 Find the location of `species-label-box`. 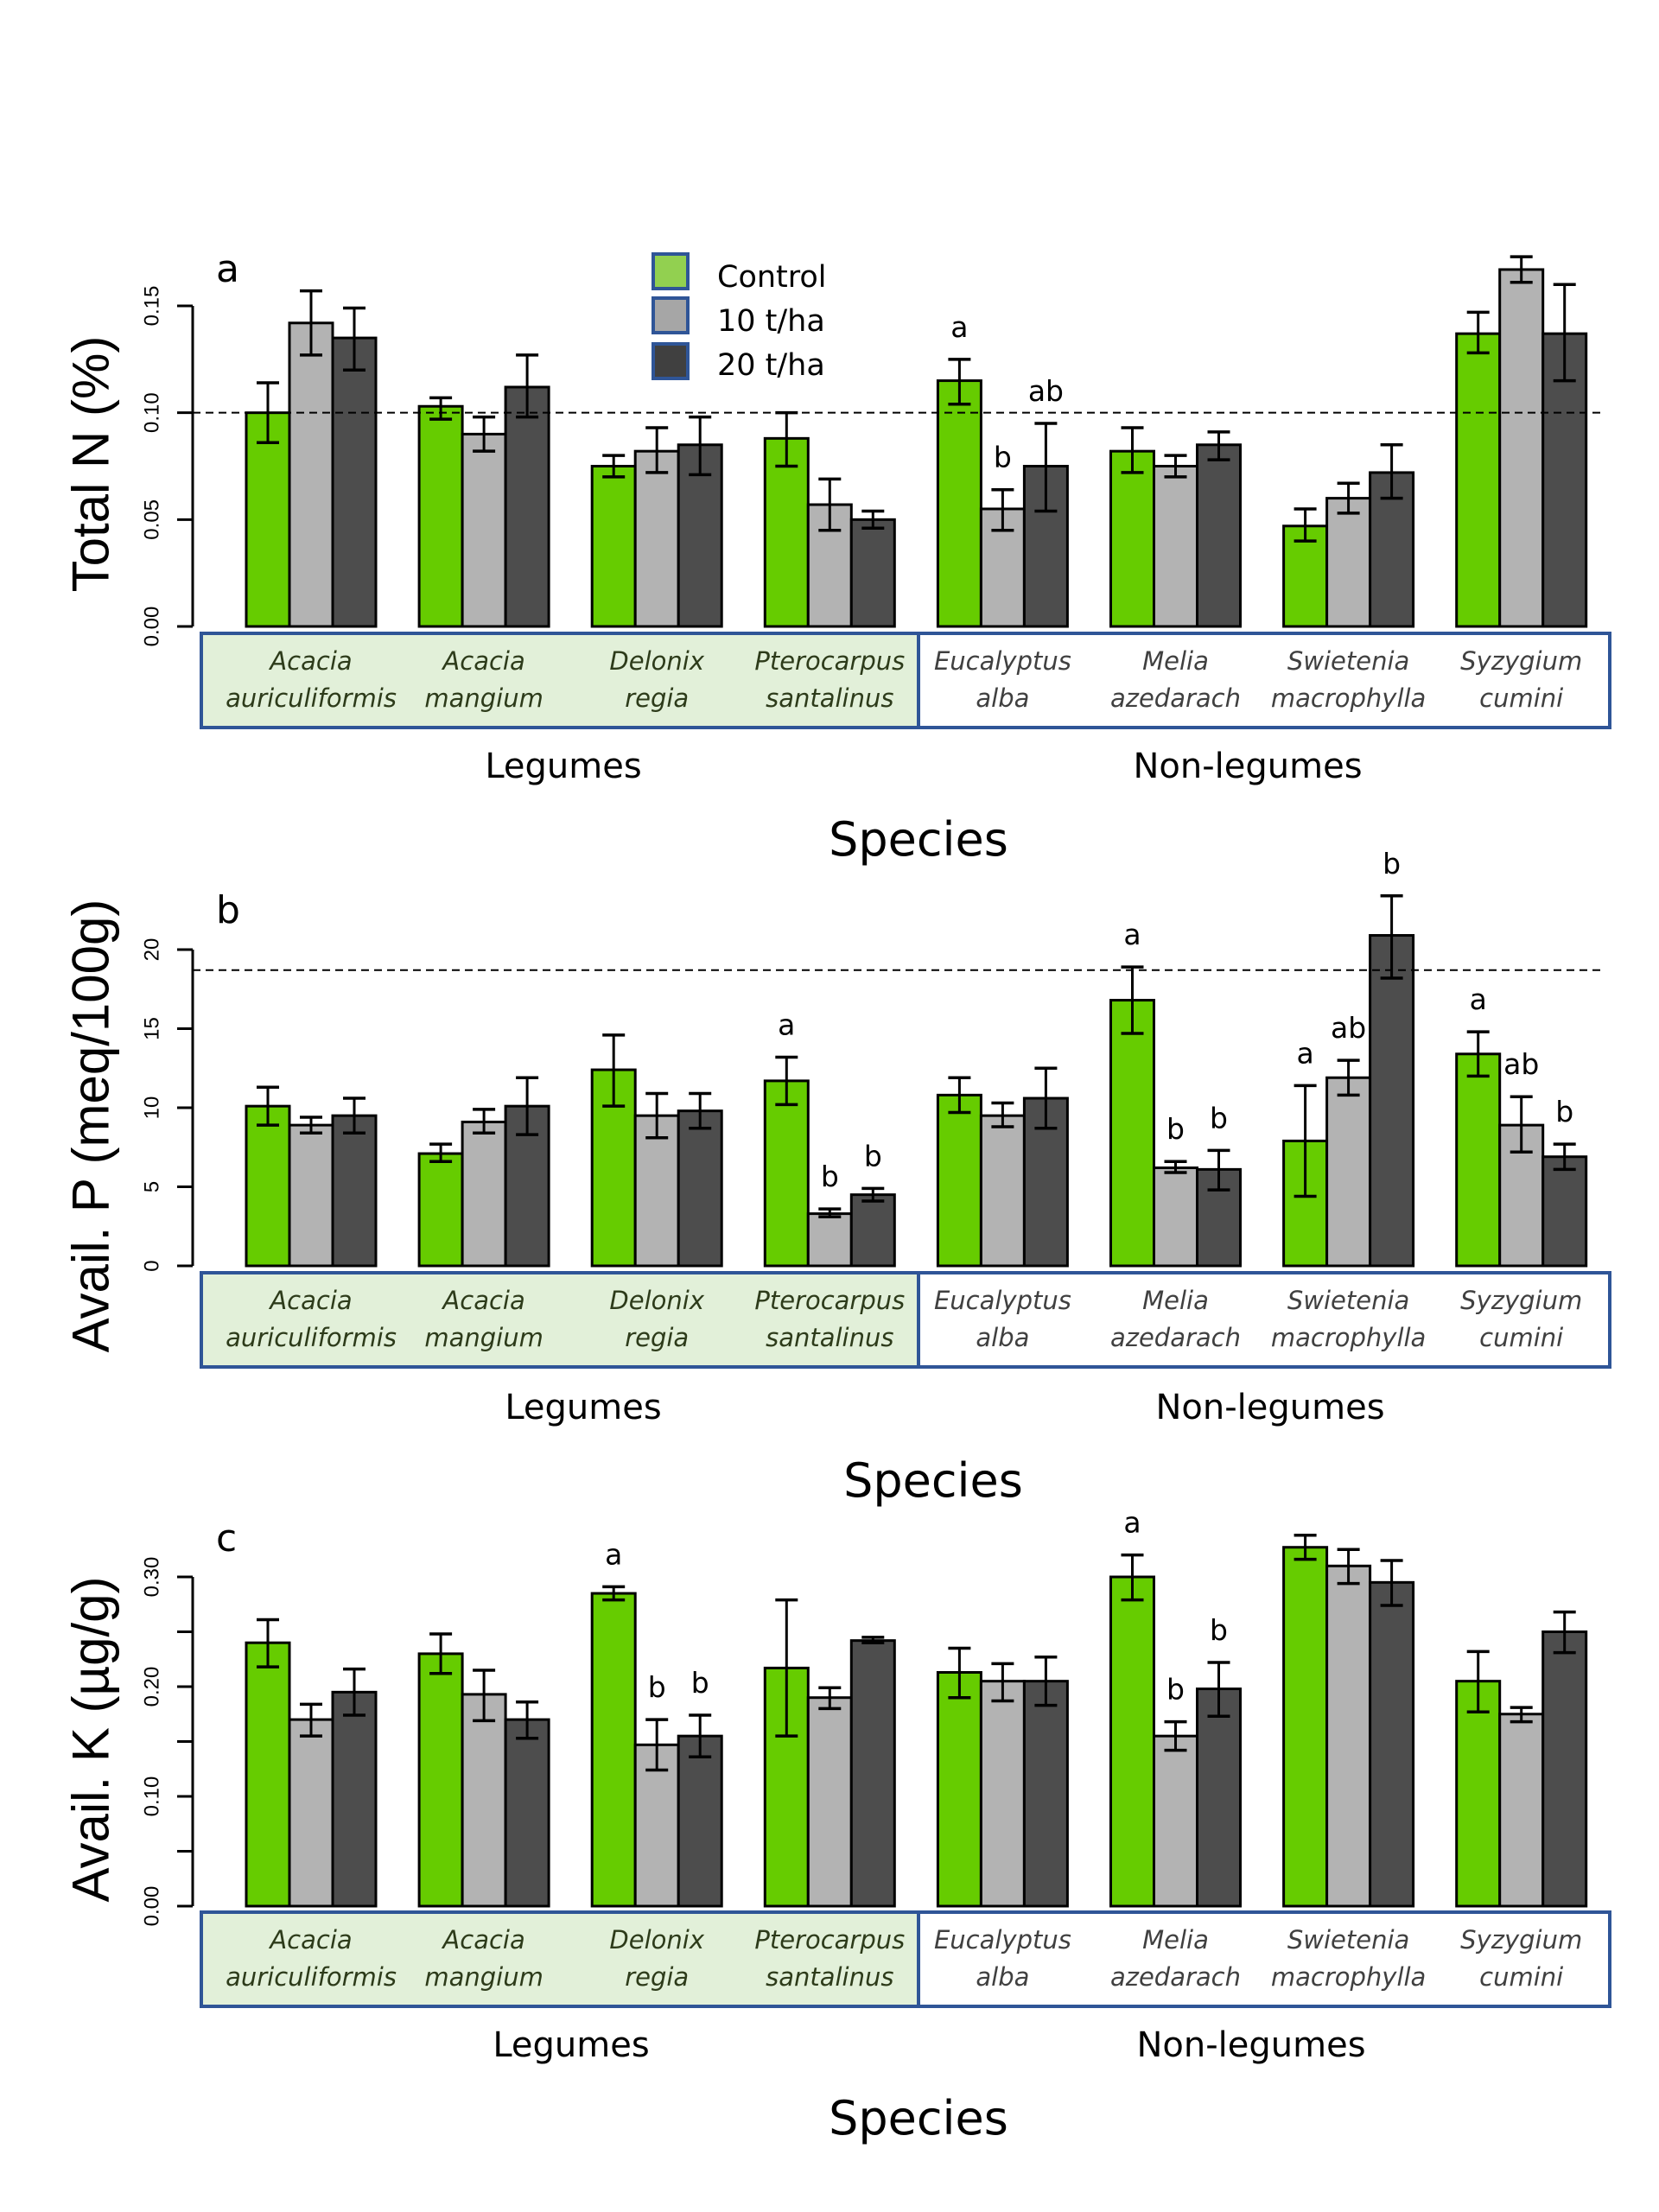

species-label-box is located at coordinates (905, 1320).